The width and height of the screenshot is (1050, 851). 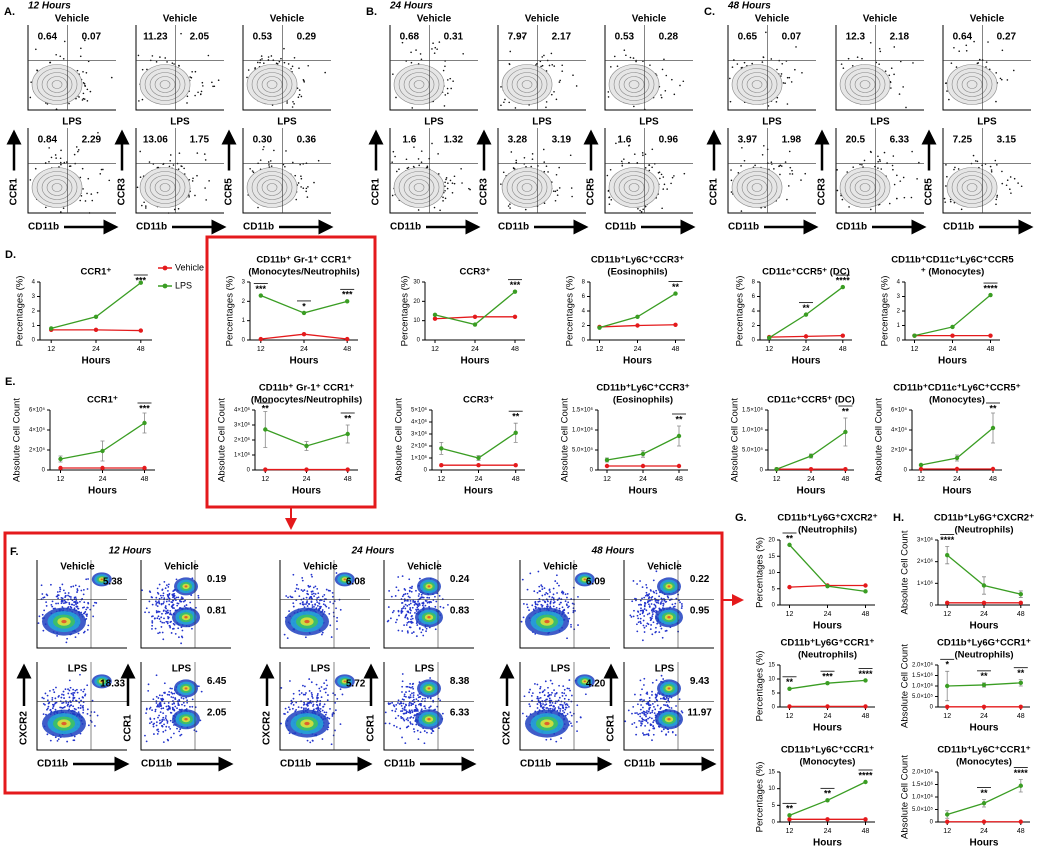 I want to click on time-label: 24 Hours, so click(x=373, y=551).